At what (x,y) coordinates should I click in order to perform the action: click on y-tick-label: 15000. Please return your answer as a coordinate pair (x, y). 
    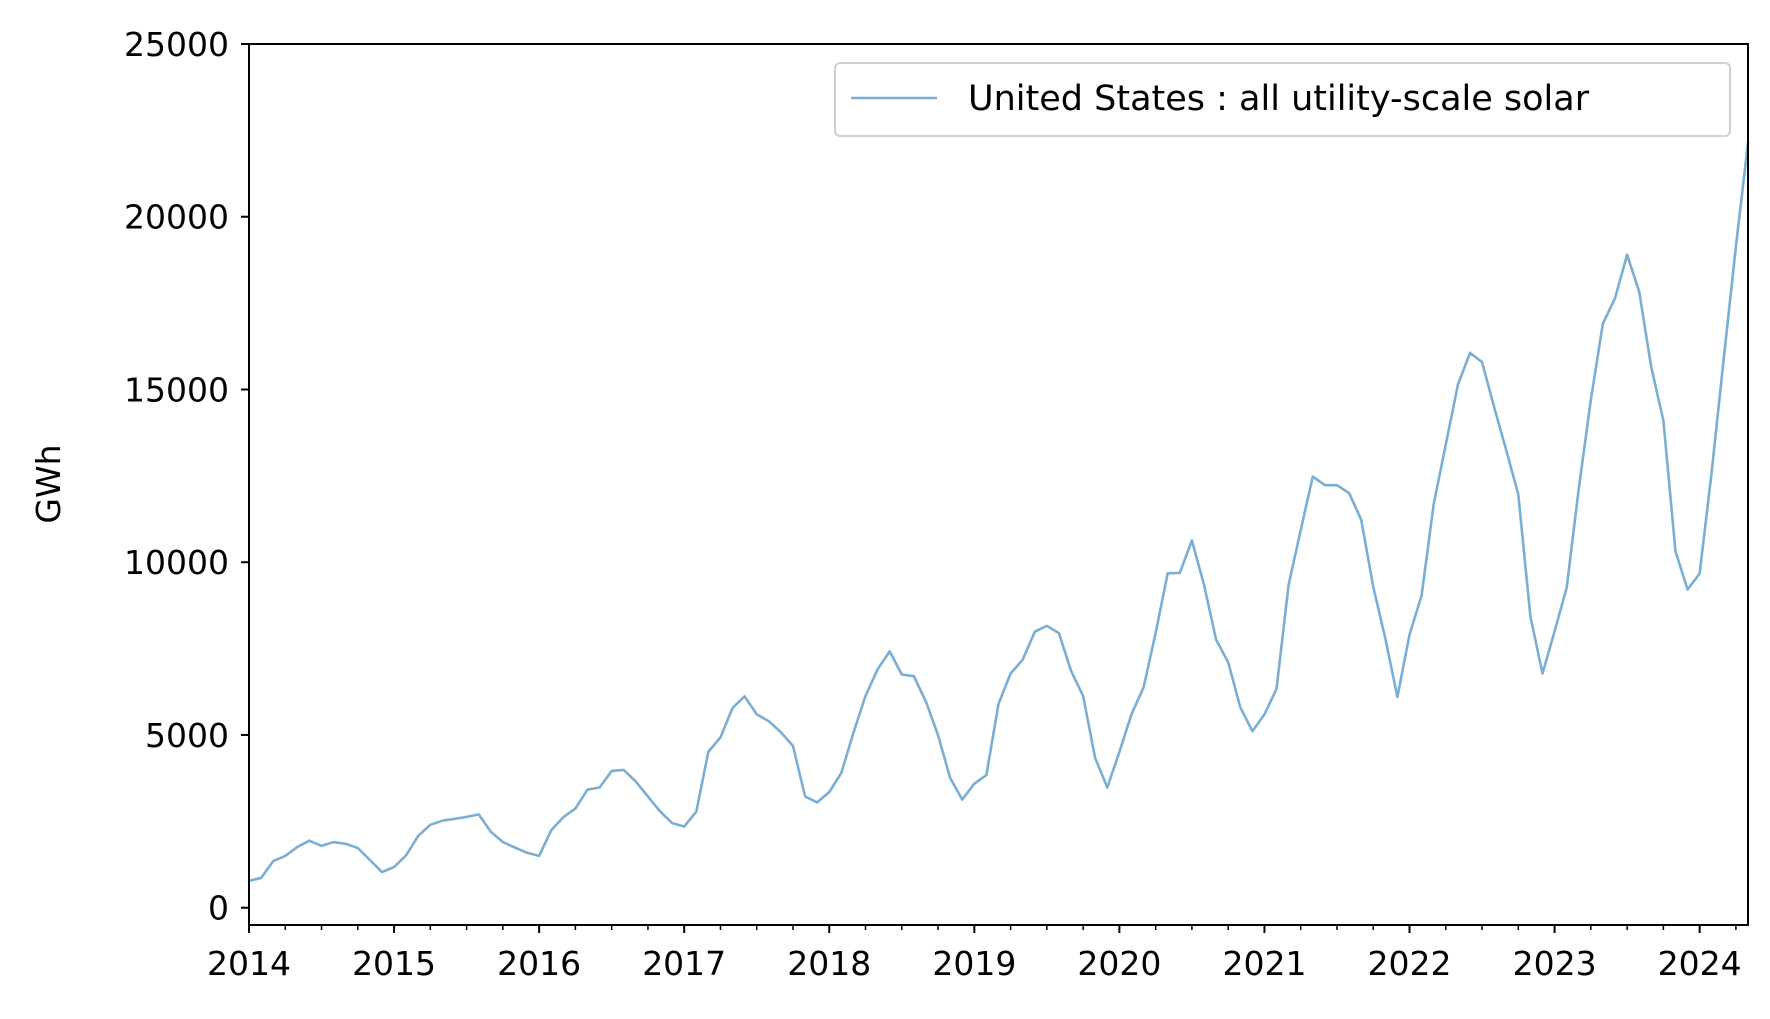
    Looking at the image, I should click on (176, 389).